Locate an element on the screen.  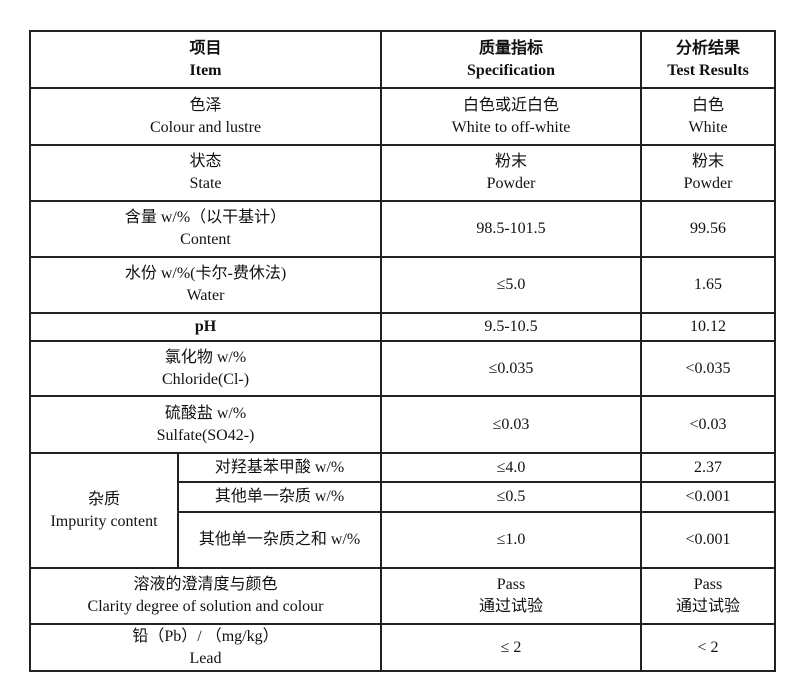
sub-item-cell: 其他单一杂质 w/% is located at coordinates (279, 497).